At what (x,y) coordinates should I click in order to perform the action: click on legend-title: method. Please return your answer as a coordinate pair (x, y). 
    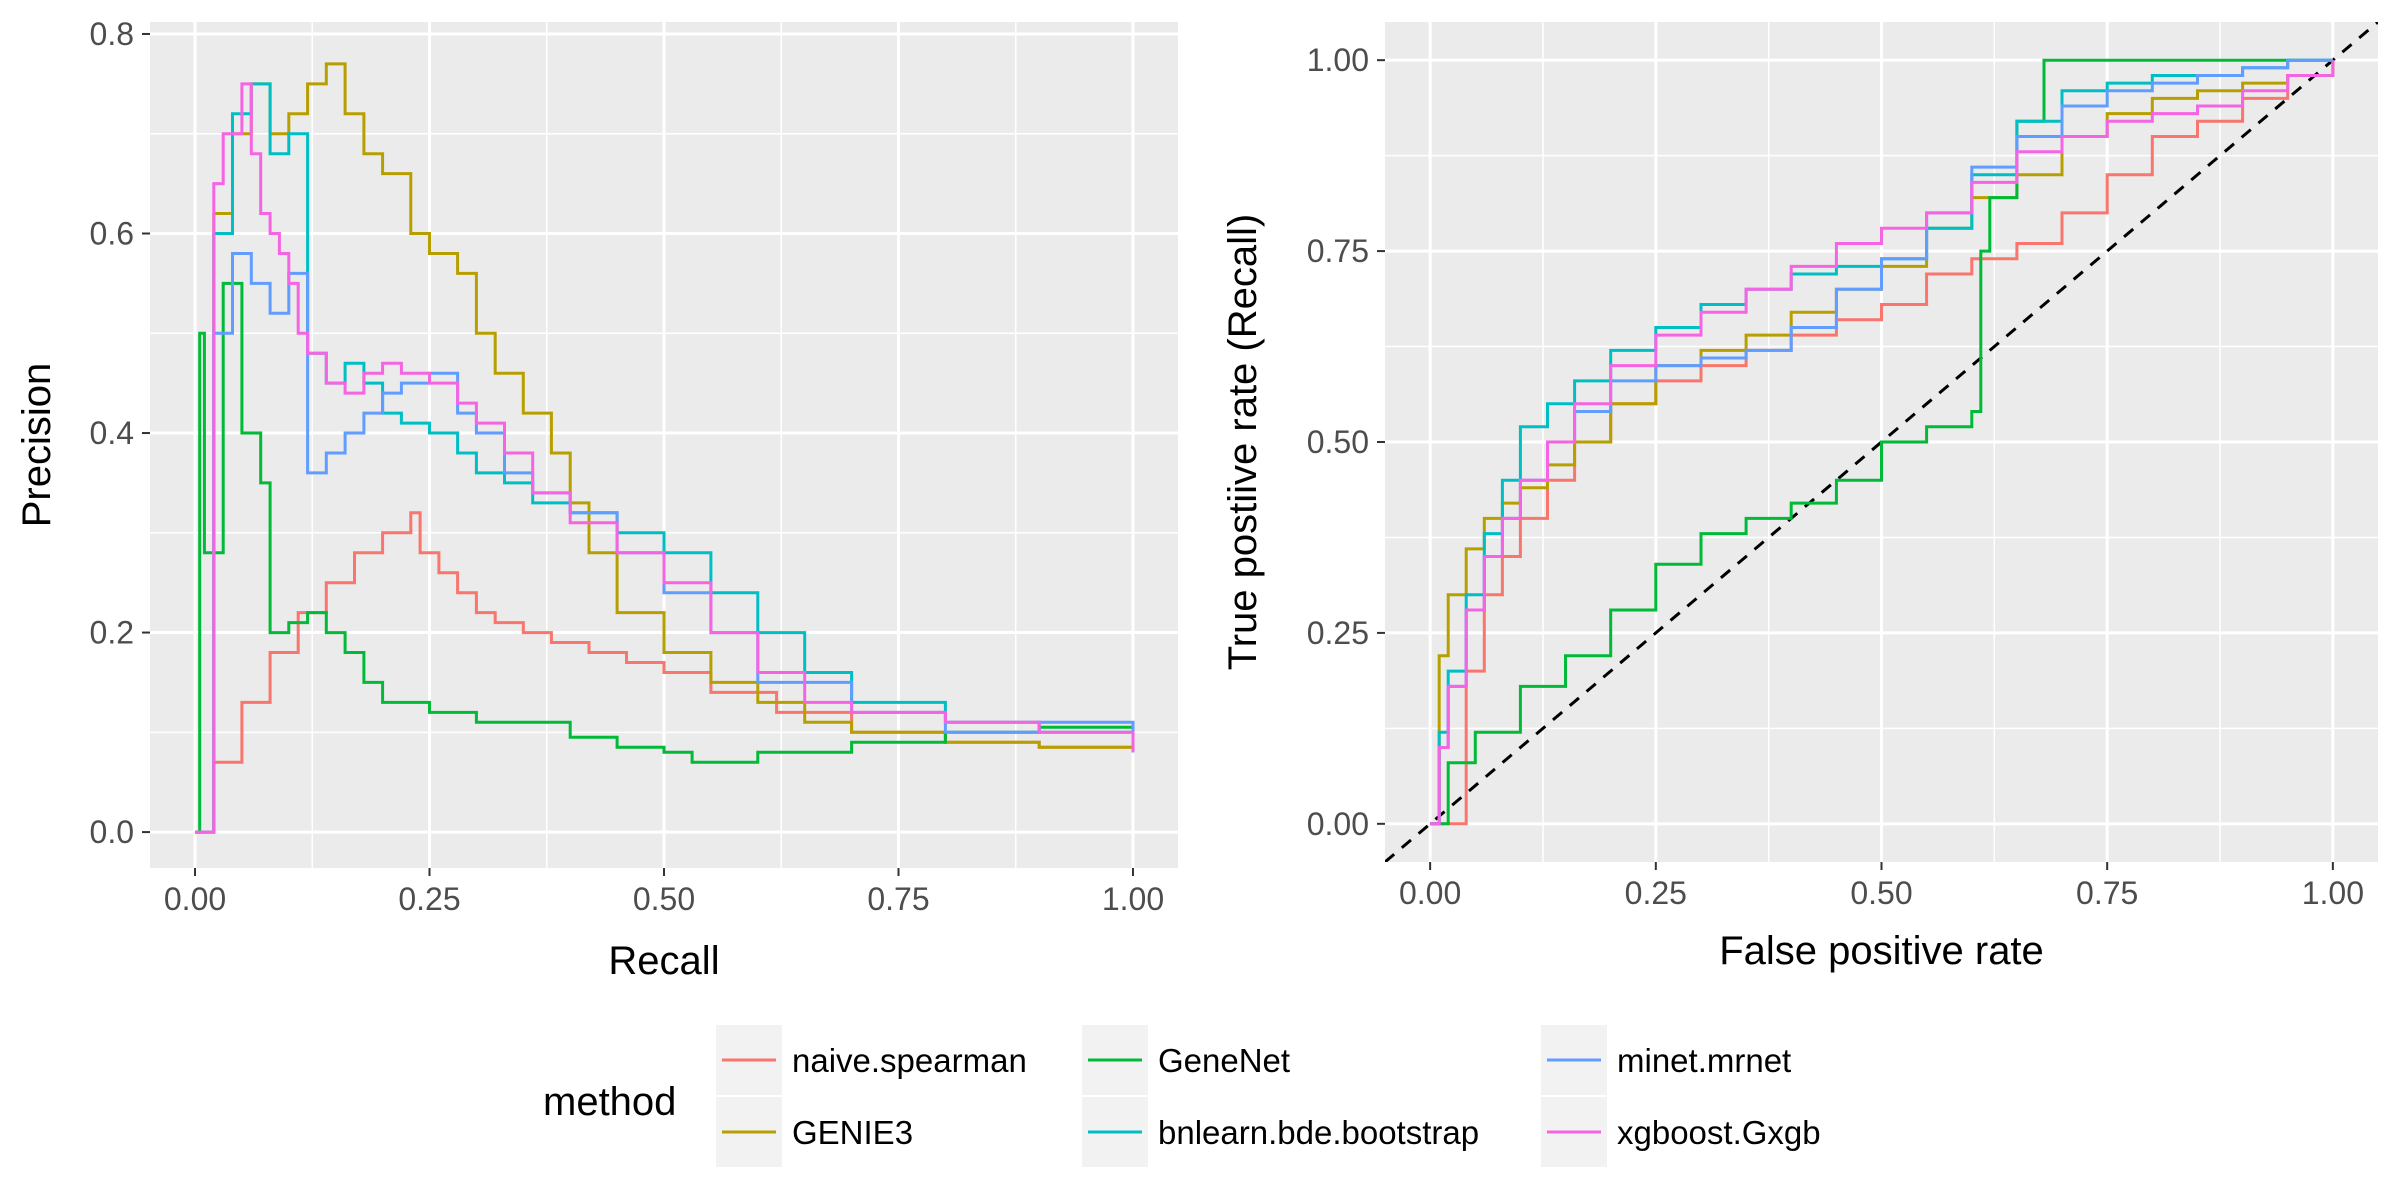
    Looking at the image, I should click on (609, 1102).